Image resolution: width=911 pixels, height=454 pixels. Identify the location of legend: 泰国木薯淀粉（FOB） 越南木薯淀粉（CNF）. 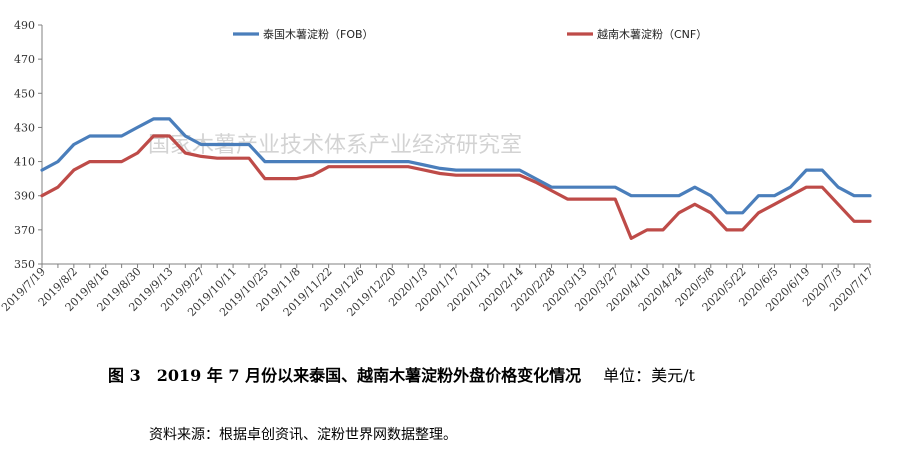
(470, 34).